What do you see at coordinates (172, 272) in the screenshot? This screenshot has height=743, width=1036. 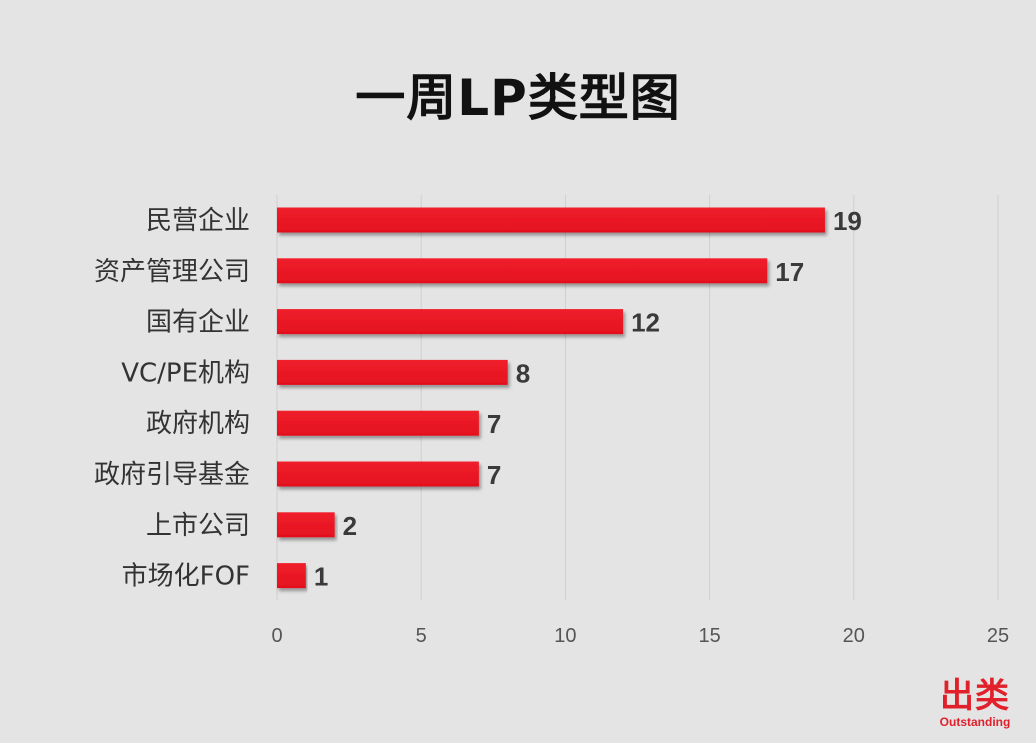 I see `category-label: 资产管理公司` at bounding box center [172, 272].